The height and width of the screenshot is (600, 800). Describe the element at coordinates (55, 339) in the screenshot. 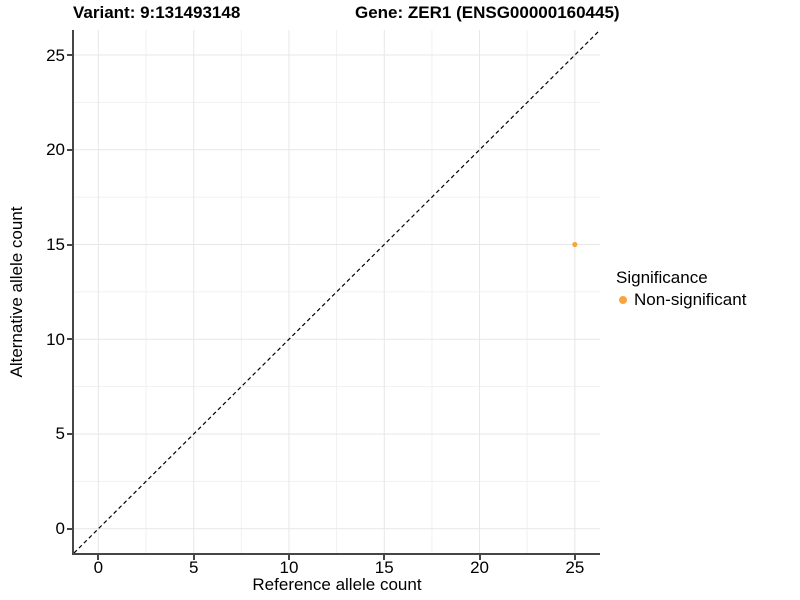

I see `y-tick-label: 10` at that location.